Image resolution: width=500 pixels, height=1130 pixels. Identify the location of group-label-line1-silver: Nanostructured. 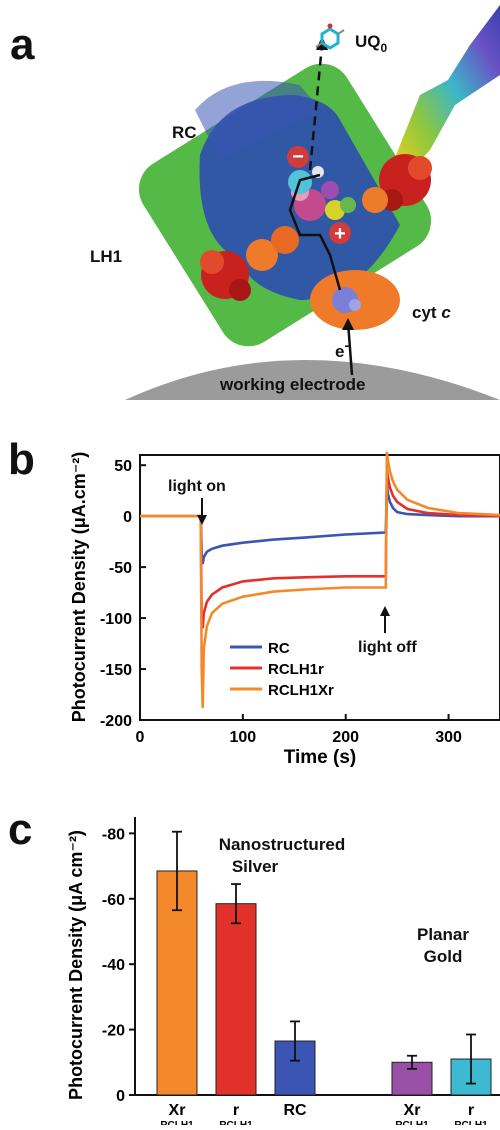
(282, 844).